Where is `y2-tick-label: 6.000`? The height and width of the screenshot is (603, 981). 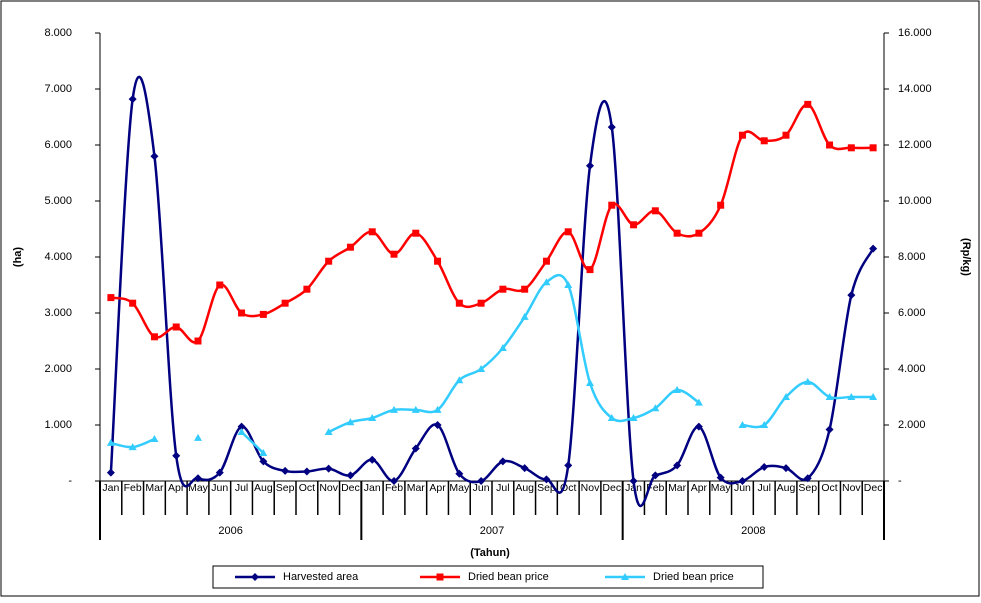 y2-tick-label: 6.000 is located at coordinates (912, 313).